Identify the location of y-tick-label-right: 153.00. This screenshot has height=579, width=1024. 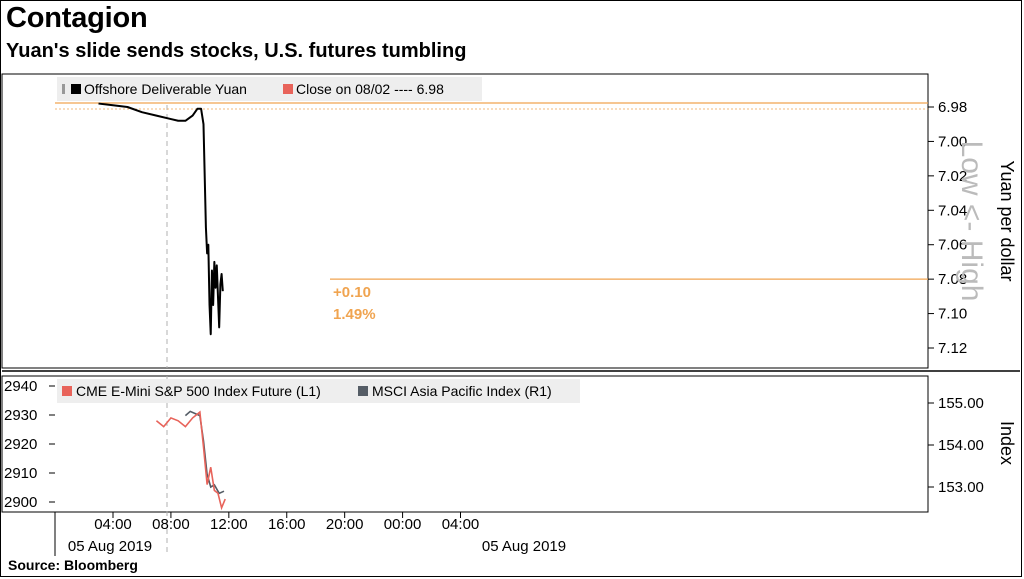
(961, 487).